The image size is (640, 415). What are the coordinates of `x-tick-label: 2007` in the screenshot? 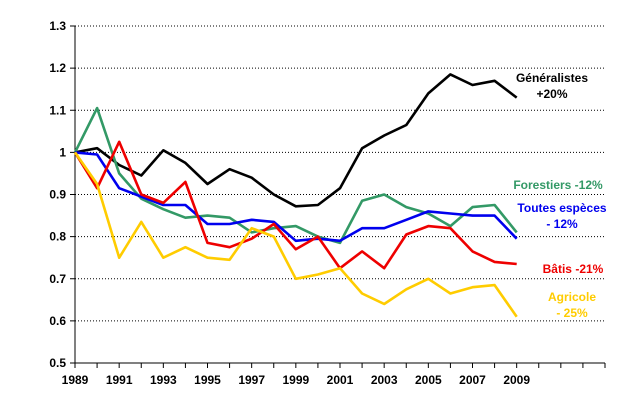 It's located at (472, 380).